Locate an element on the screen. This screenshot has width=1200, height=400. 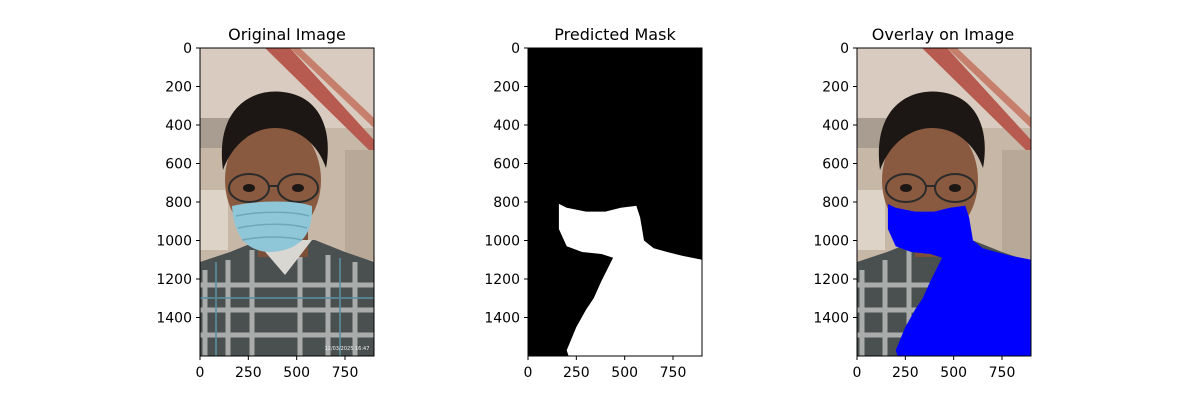
panel-title: Original Image is located at coordinates (287, 34).